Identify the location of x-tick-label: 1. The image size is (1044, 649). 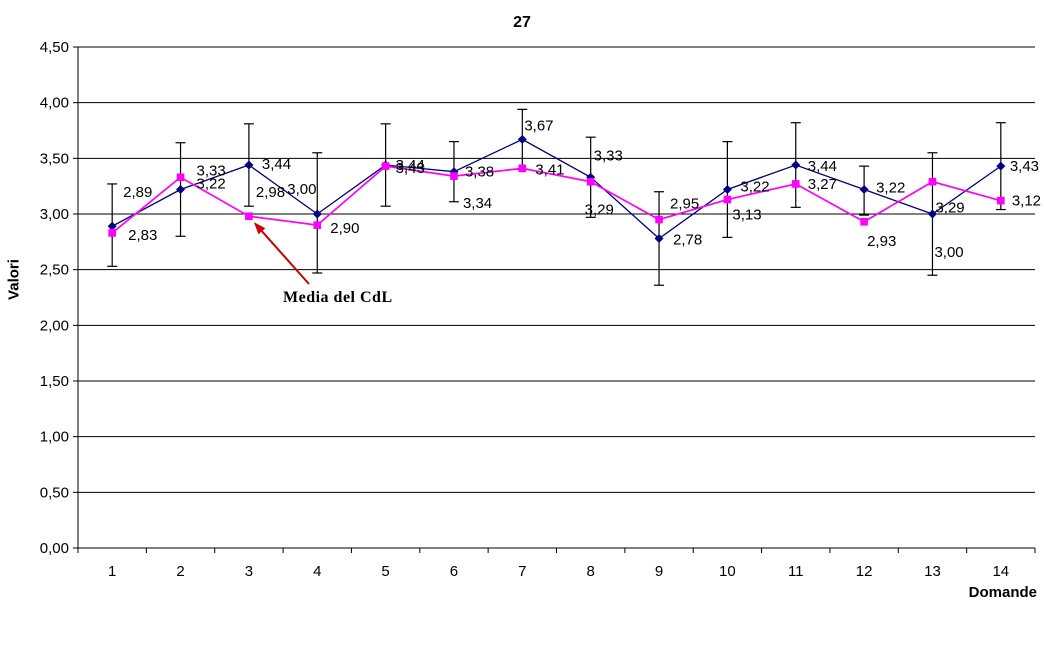
(112, 571).